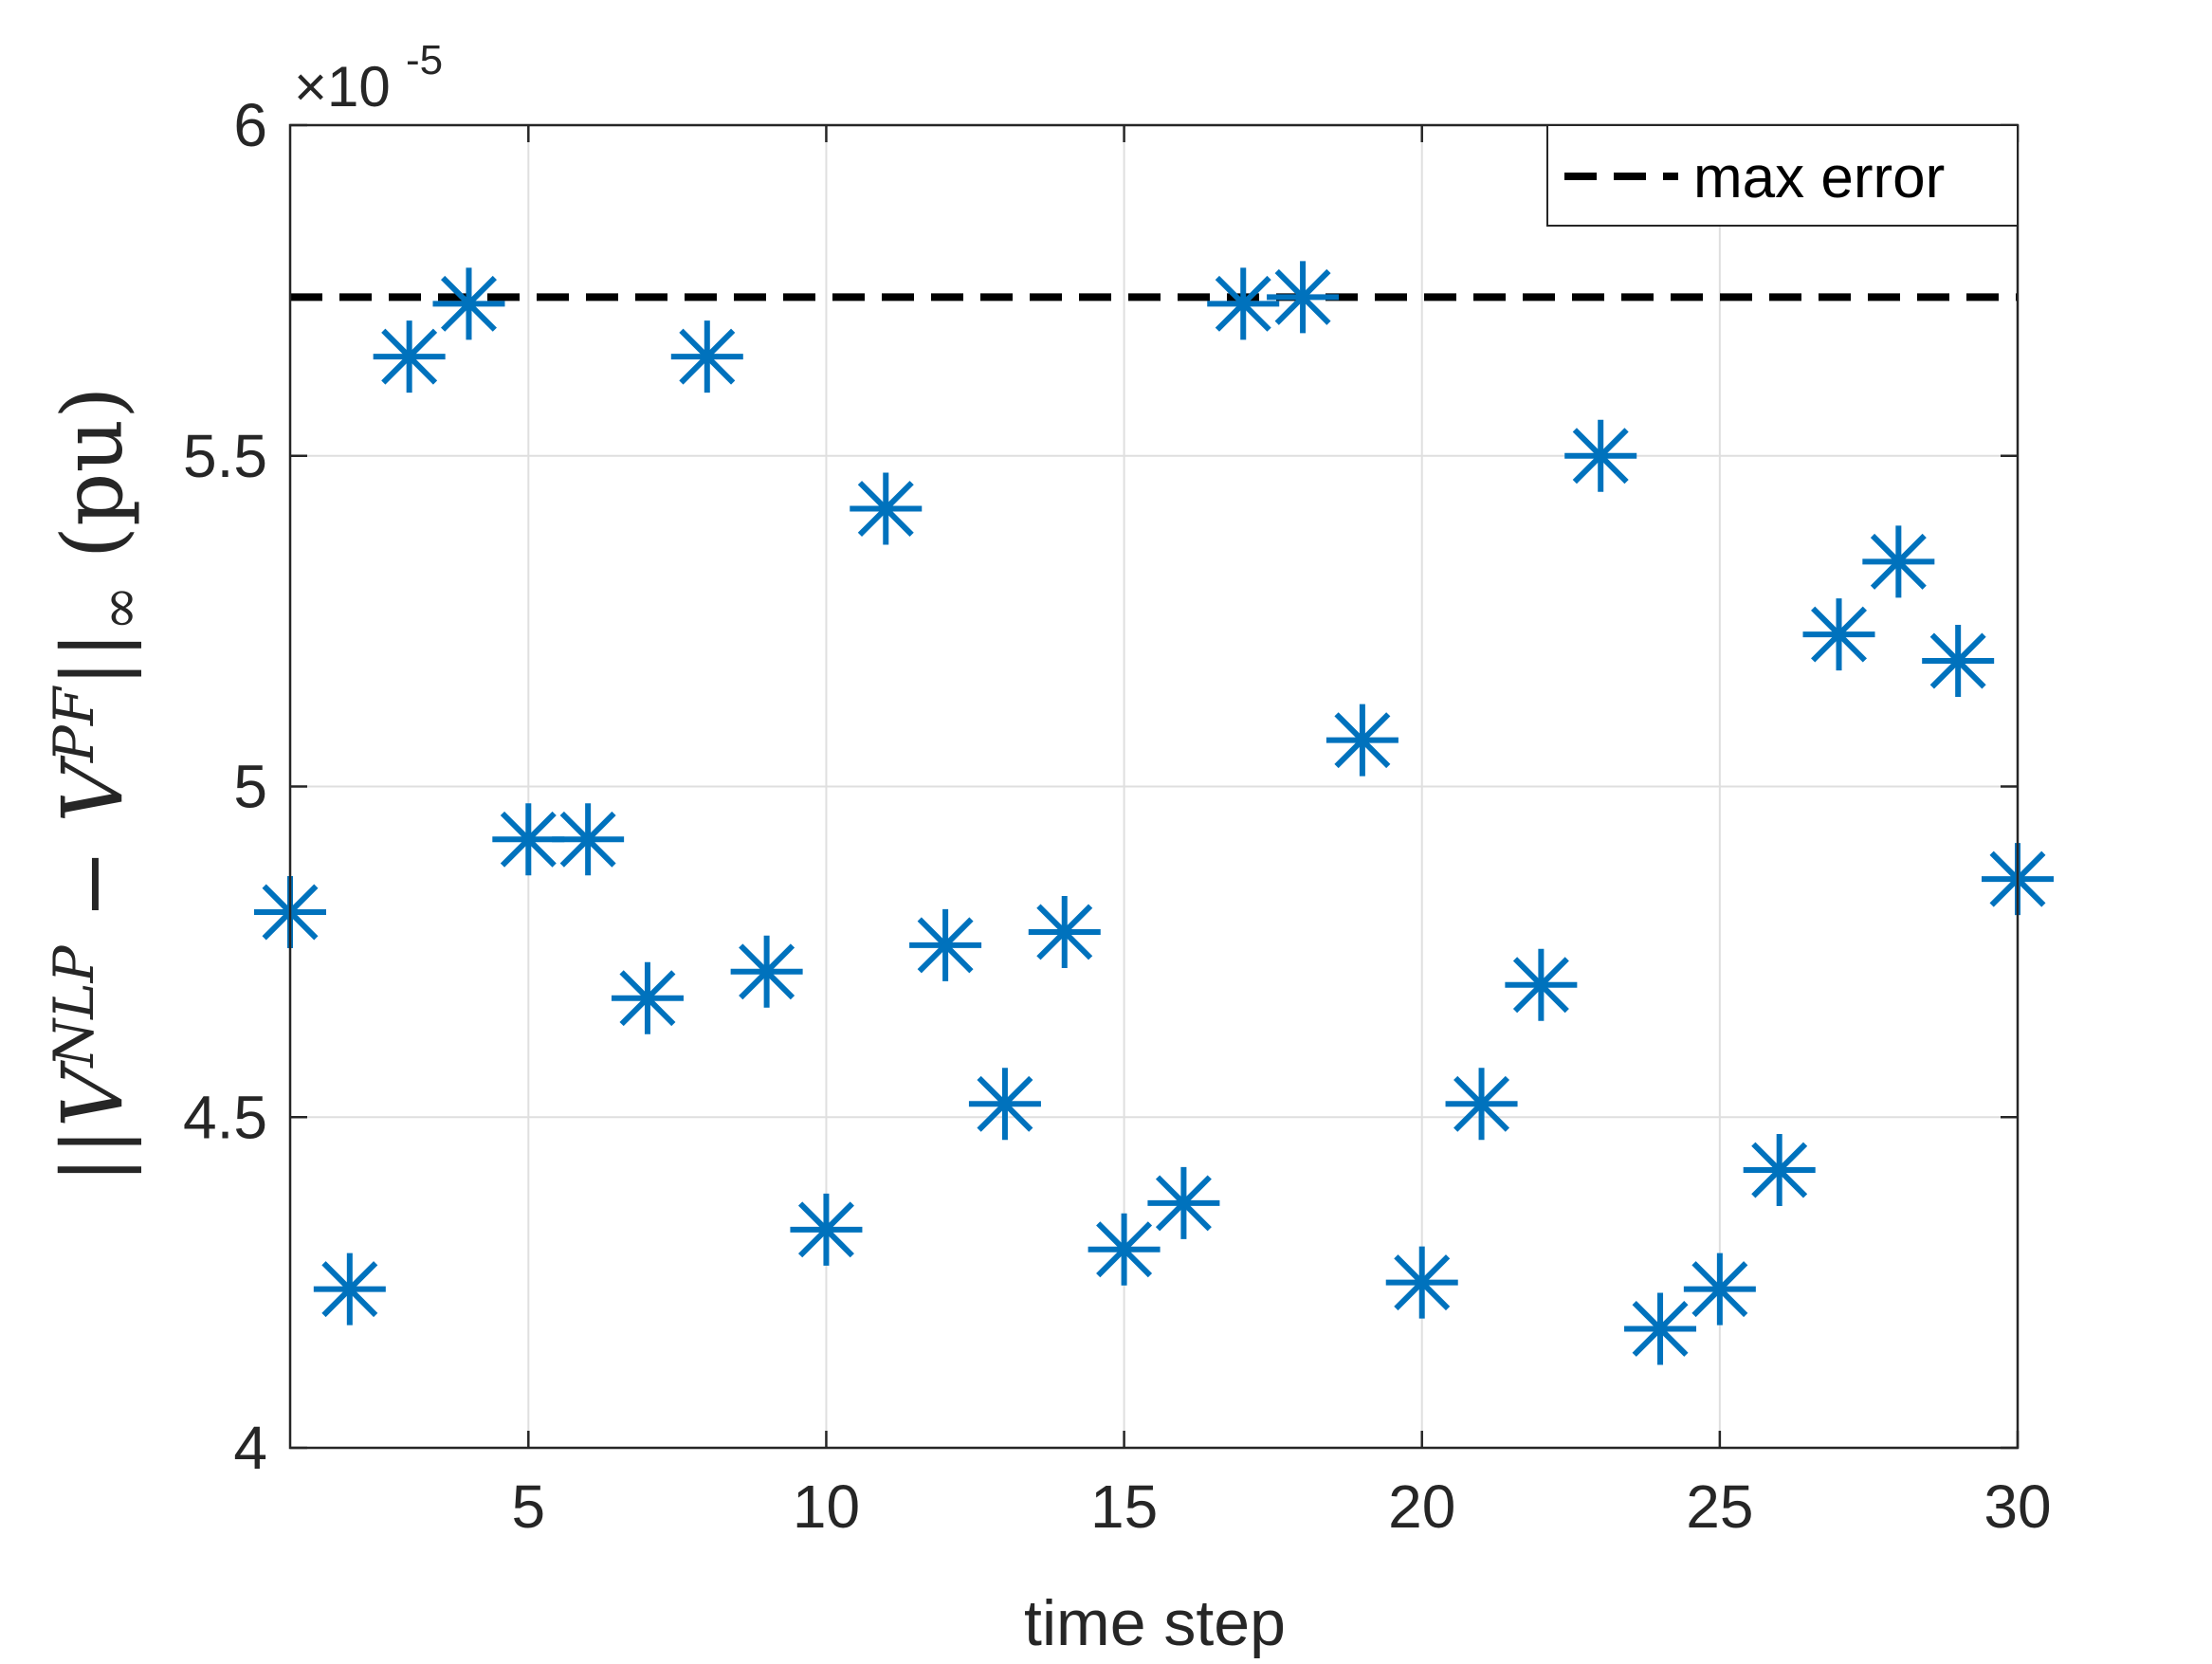  I want to click on y-axis-label-sup-pf: PF, so click(74, 724).